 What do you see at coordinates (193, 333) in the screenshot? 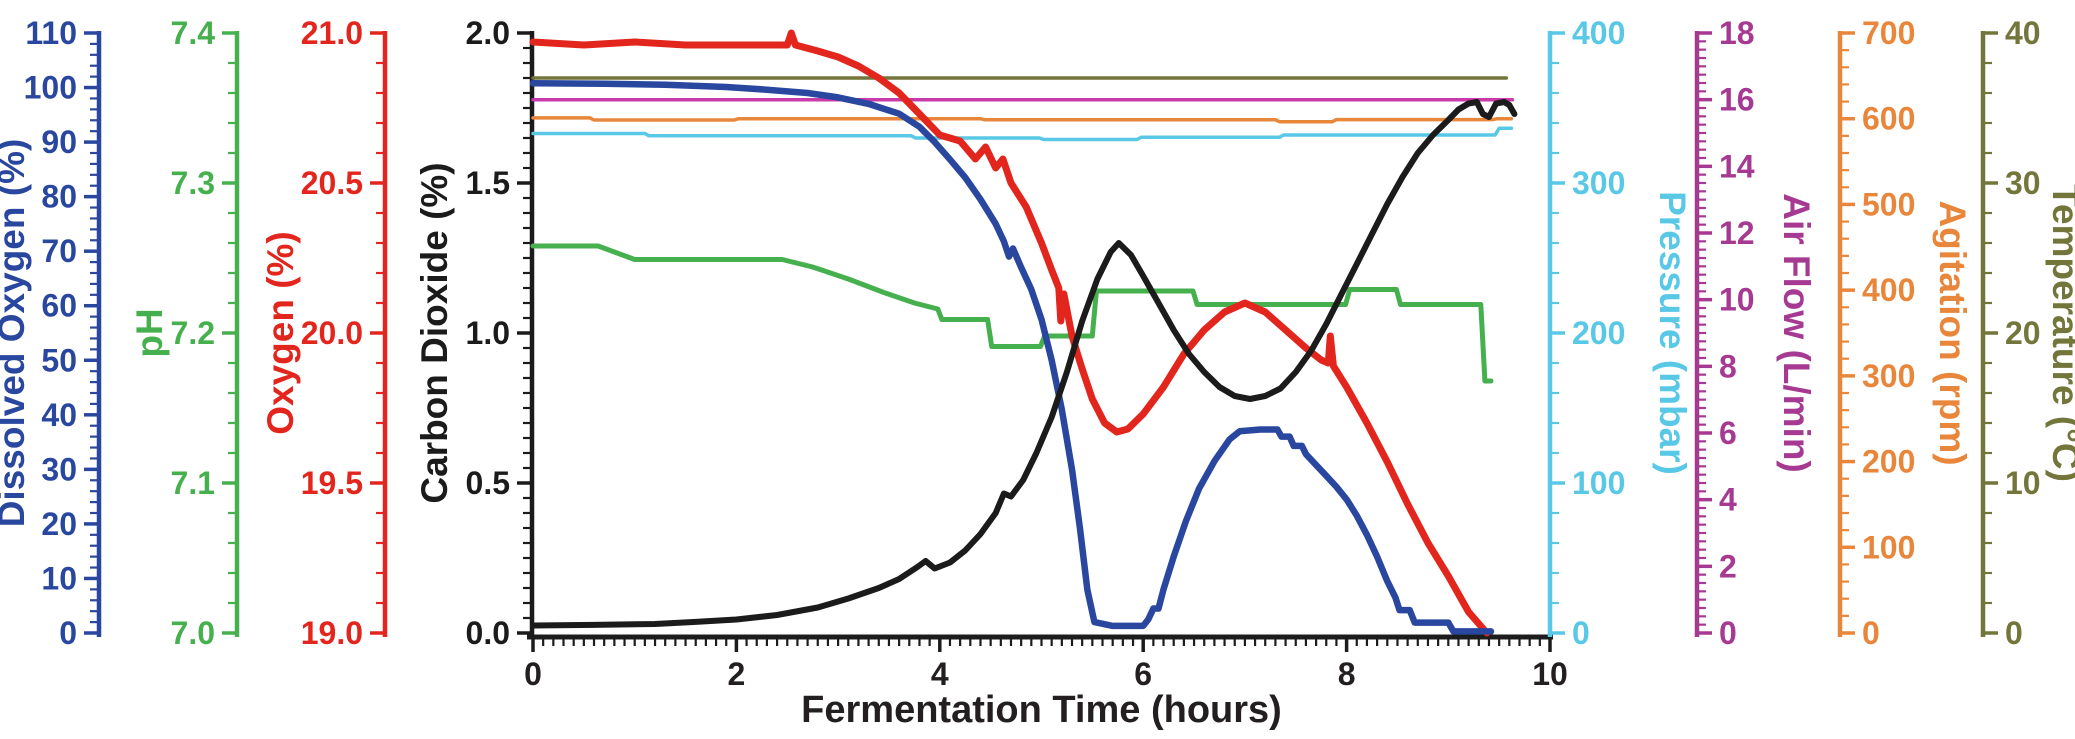
I see `y-tick-label-ph: 7.2` at bounding box center [193, 333].